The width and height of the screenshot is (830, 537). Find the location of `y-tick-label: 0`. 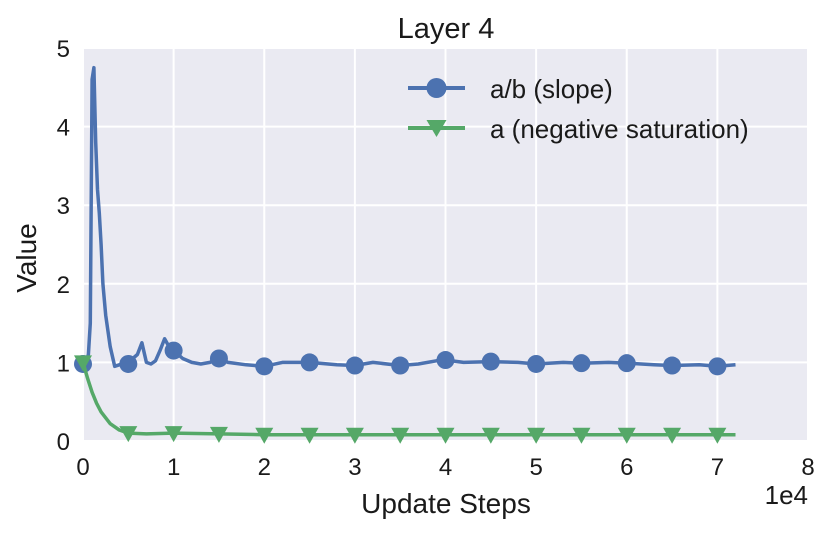

y-tick-label: 0 is located at coordinates (63, 442).